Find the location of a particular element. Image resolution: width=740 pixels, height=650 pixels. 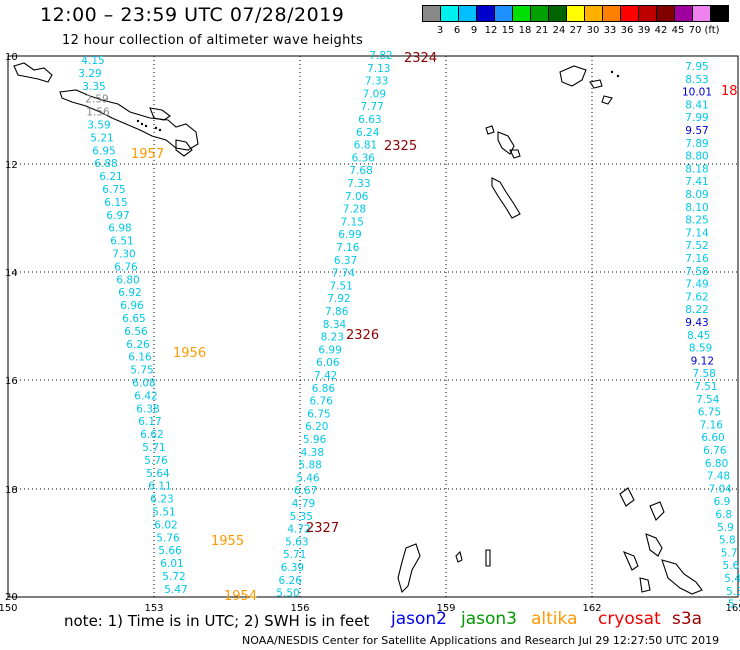

swh-value: 4.15 is located at coordinates (92, 61).